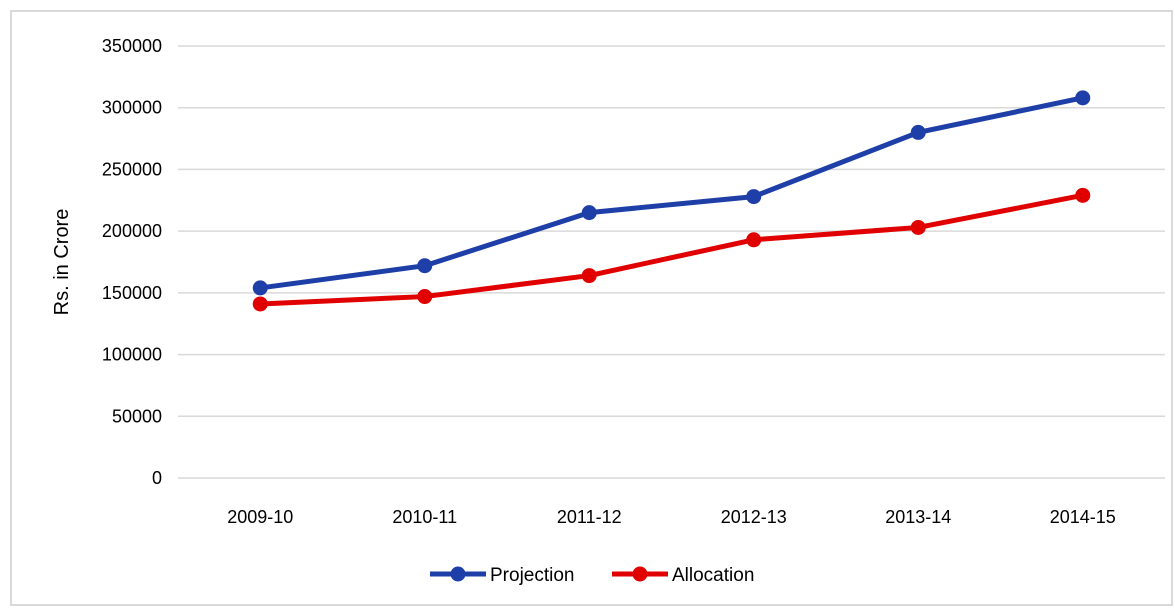 The height and width of the screenshot is (608, 1175). What do you see at coordinates (132, 169) in the screenshot?
I see `y-tick-label: 250000` at bounding box center [132, 169].